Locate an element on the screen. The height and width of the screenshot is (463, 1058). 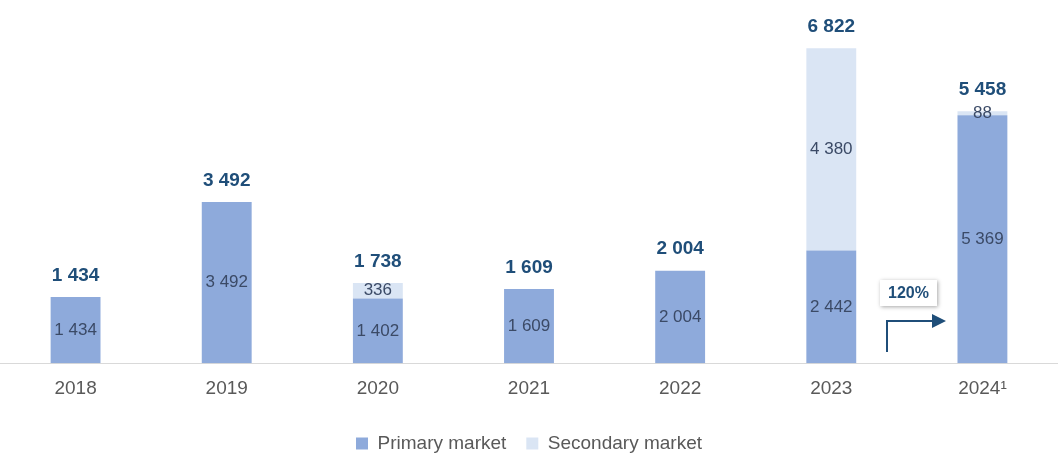
annotation: 120% is located at coordinates (908, 293).